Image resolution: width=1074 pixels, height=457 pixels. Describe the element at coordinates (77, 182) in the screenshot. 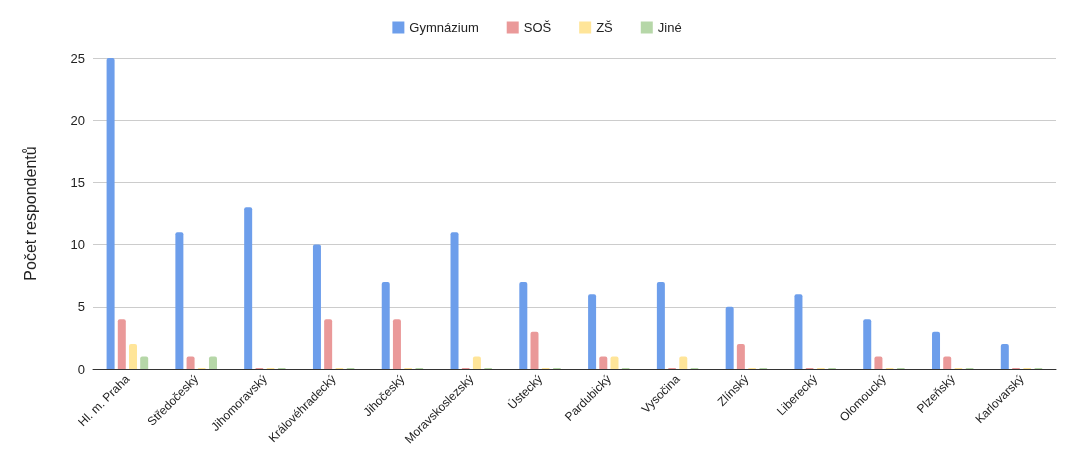

I see `y-tick-label: 15` at that location.